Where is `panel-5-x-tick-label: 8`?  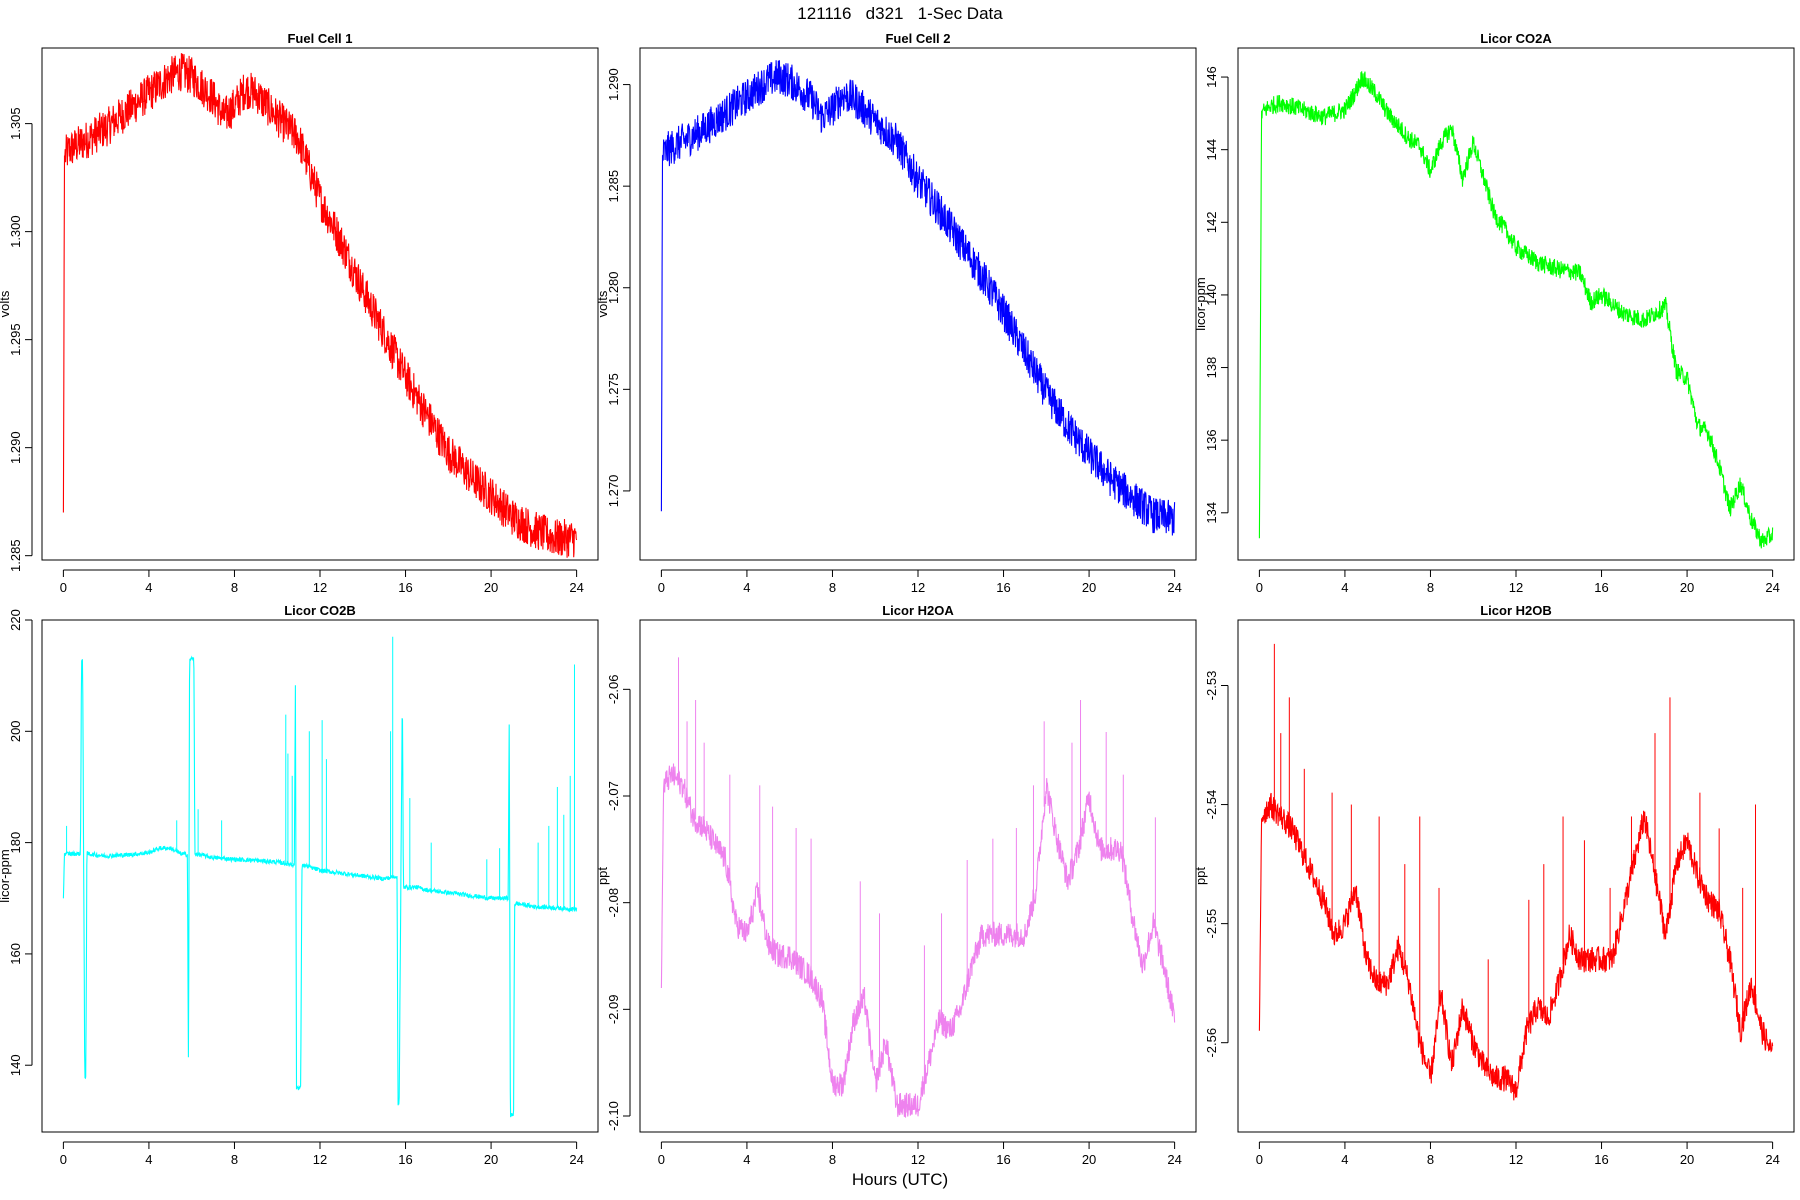 panel-5-x-tick-label: 8 is located at coordinates (832, 1159).